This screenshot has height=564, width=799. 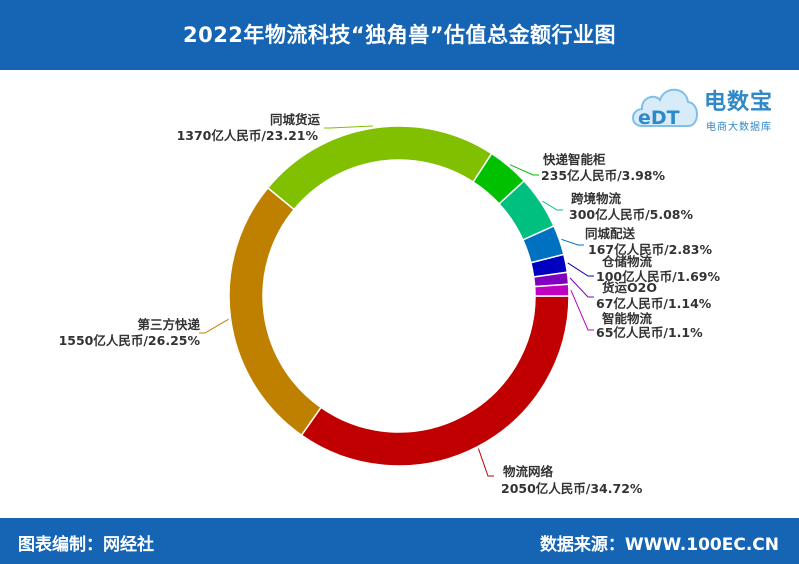 What do you see at coordinates (739, 127) in the screenshot?
I see `logo-subtitle: 电商大数据库` at bounding box center [739, 127].